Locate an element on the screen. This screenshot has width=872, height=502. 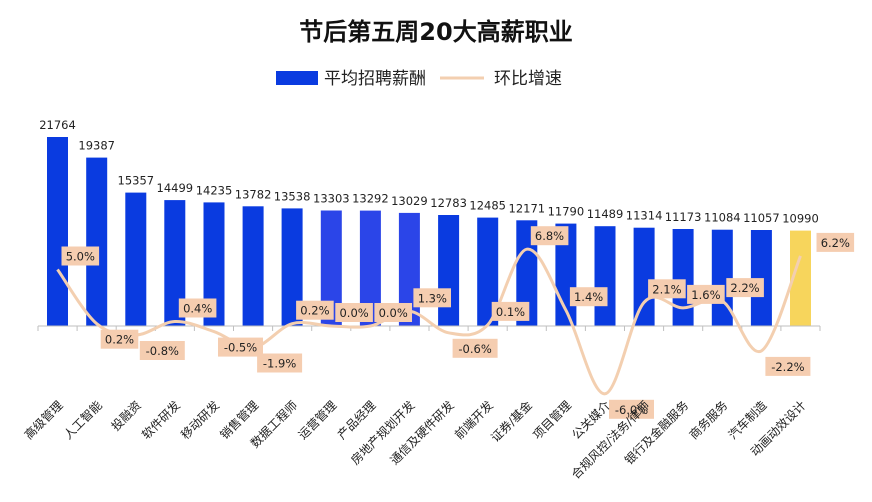
bar-value-label: 11057 is located at coordinates (761, 218).